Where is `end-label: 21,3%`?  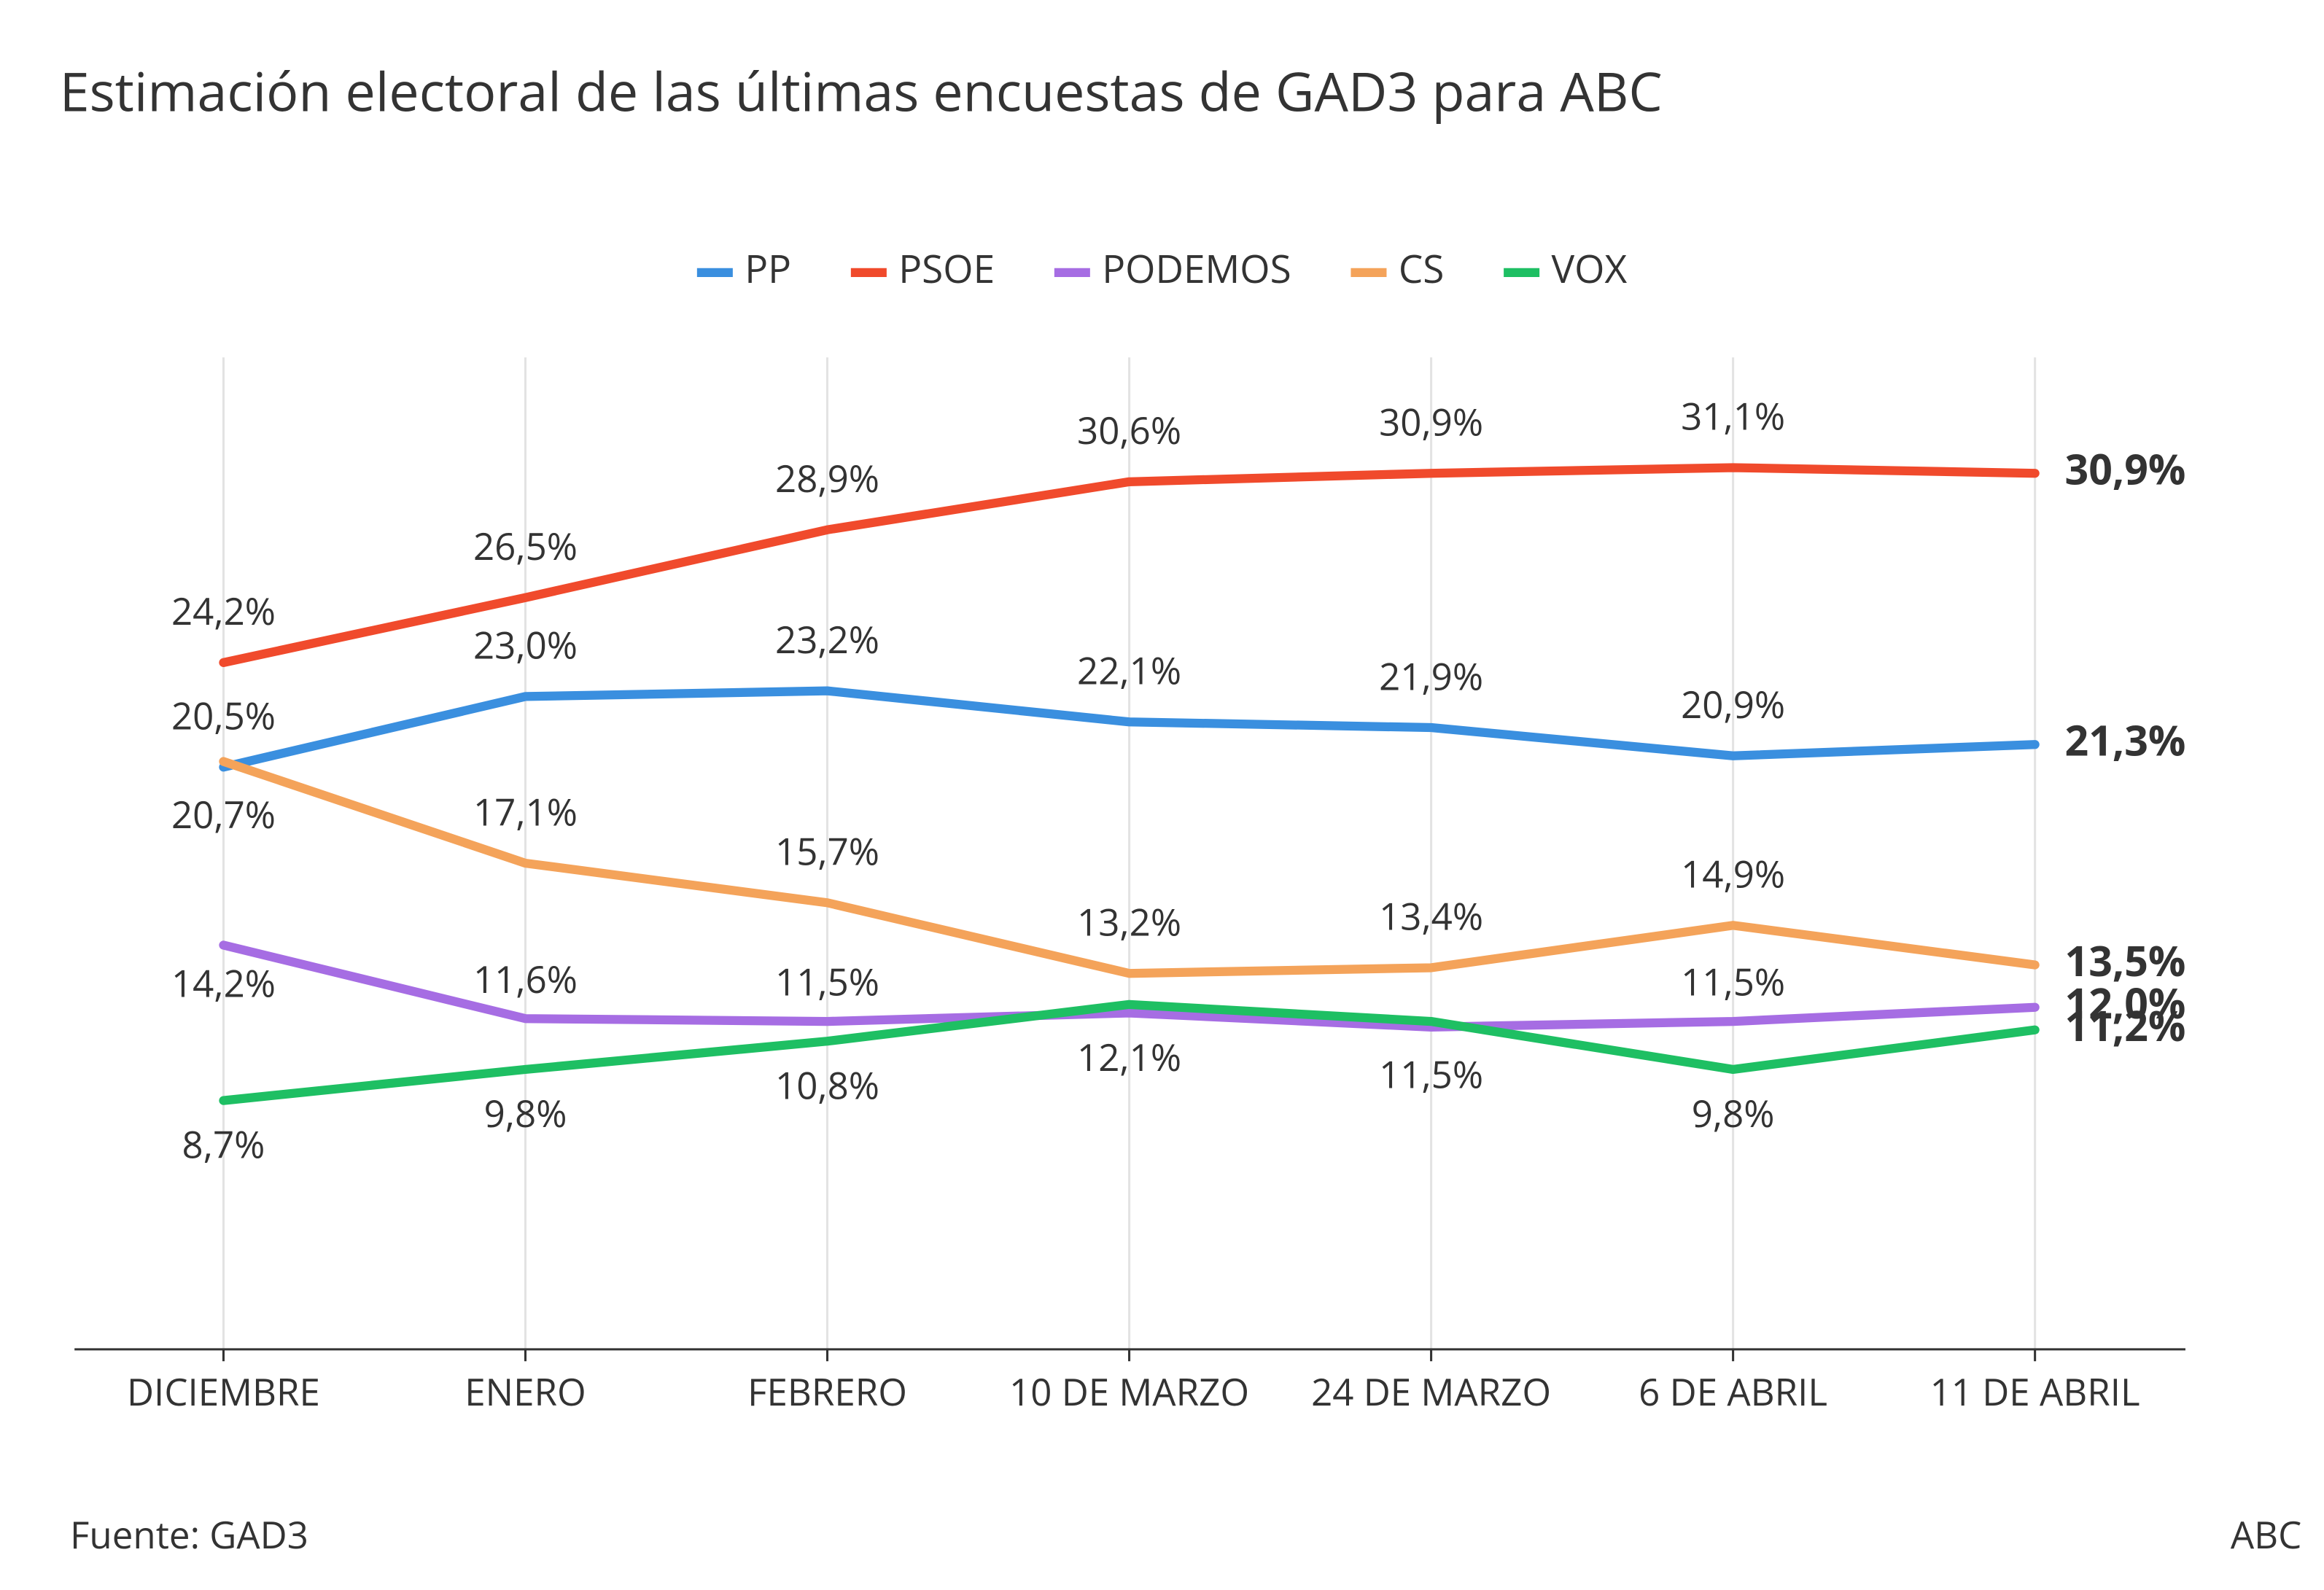 end-label: 21,3% is located at coordinates (2124, 740).